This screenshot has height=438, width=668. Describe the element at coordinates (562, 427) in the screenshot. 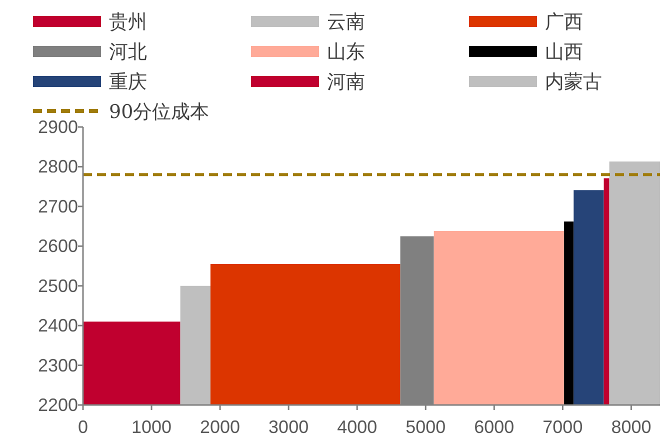

I see `x-tick-label: 7000` at that location.